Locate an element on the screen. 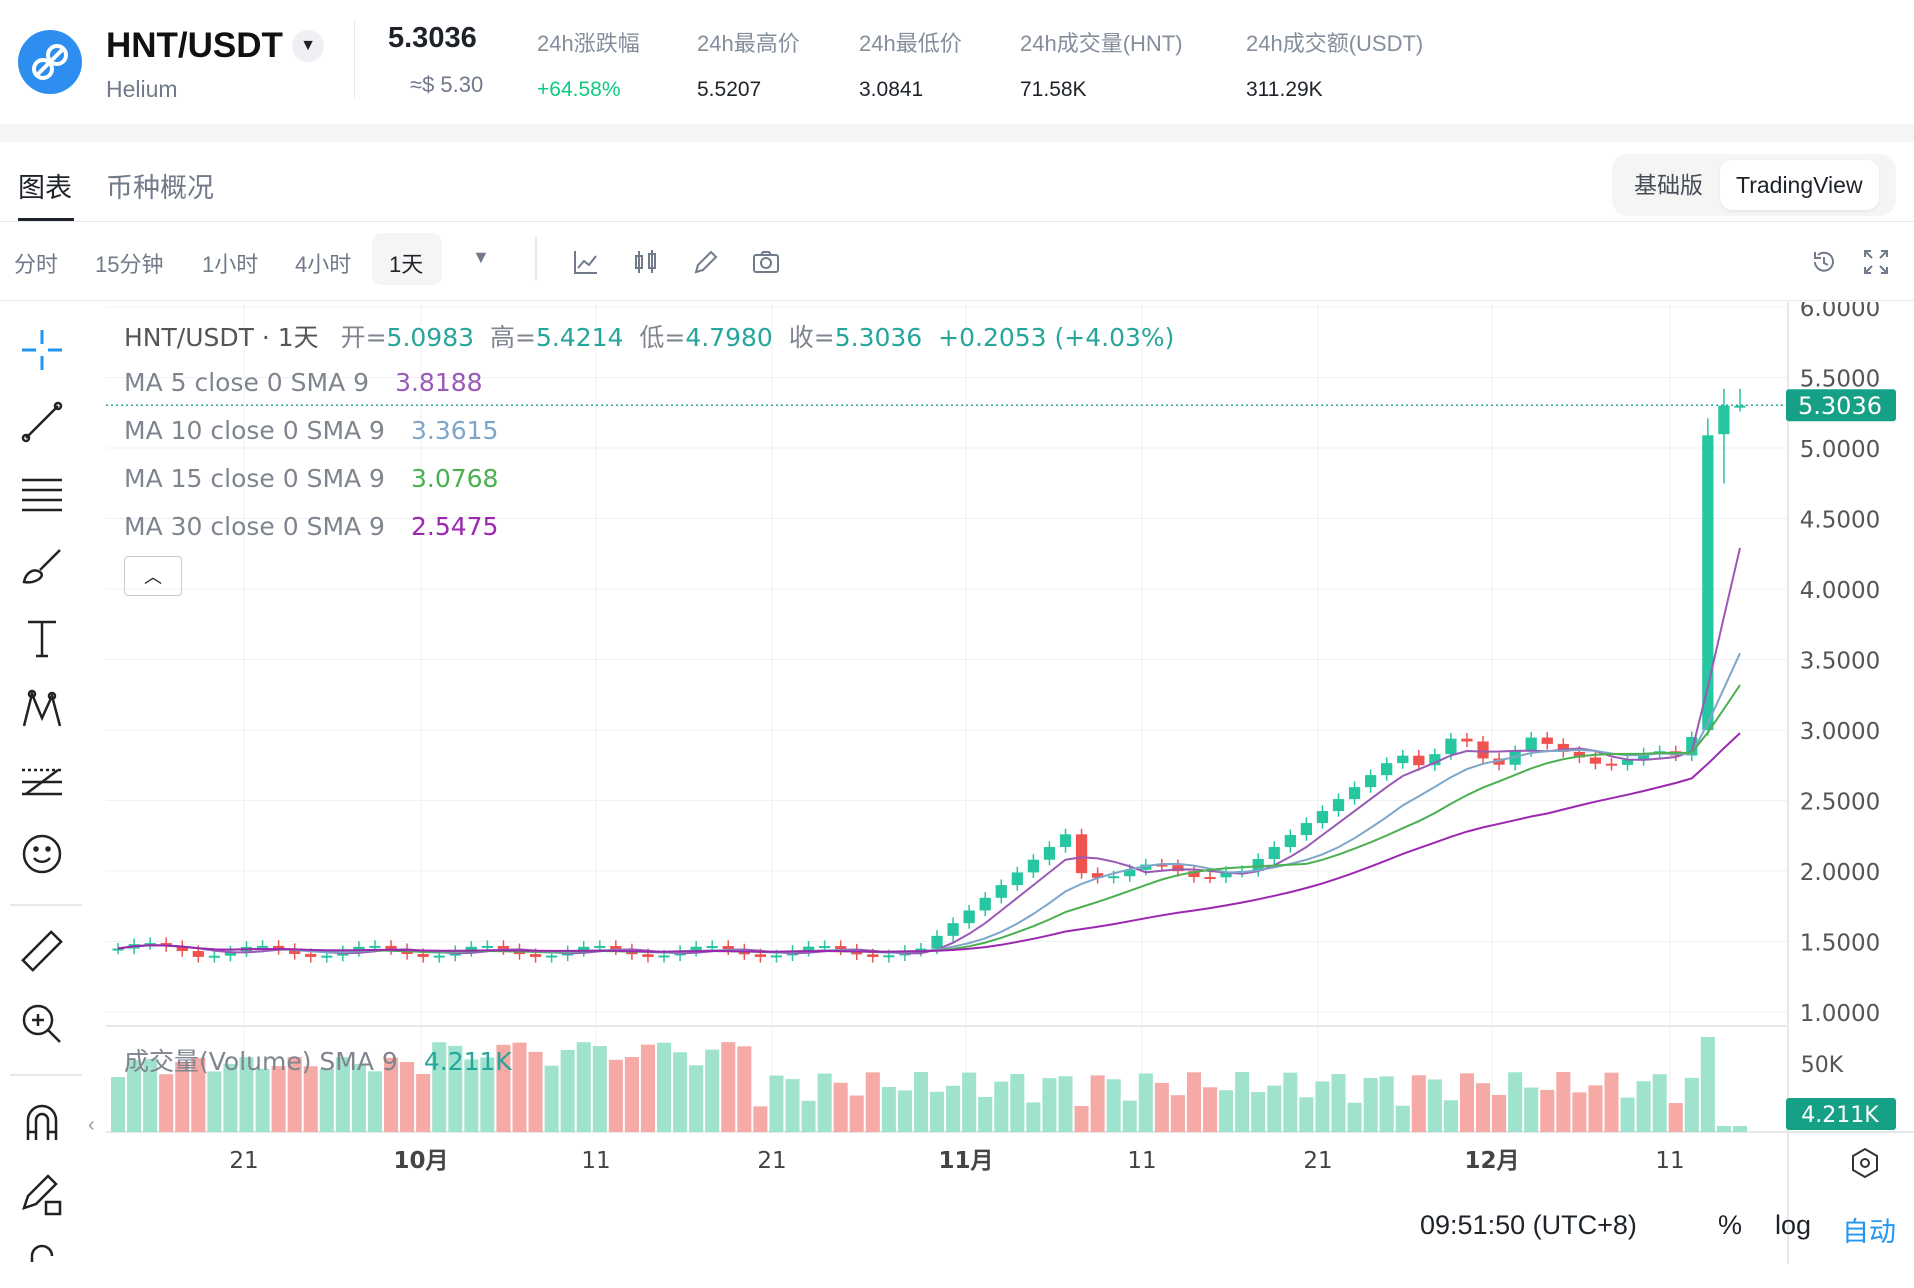  ma5-legend: MA 5 close 0 SMA 9 3.8188 is located at coordinates (303, 382).